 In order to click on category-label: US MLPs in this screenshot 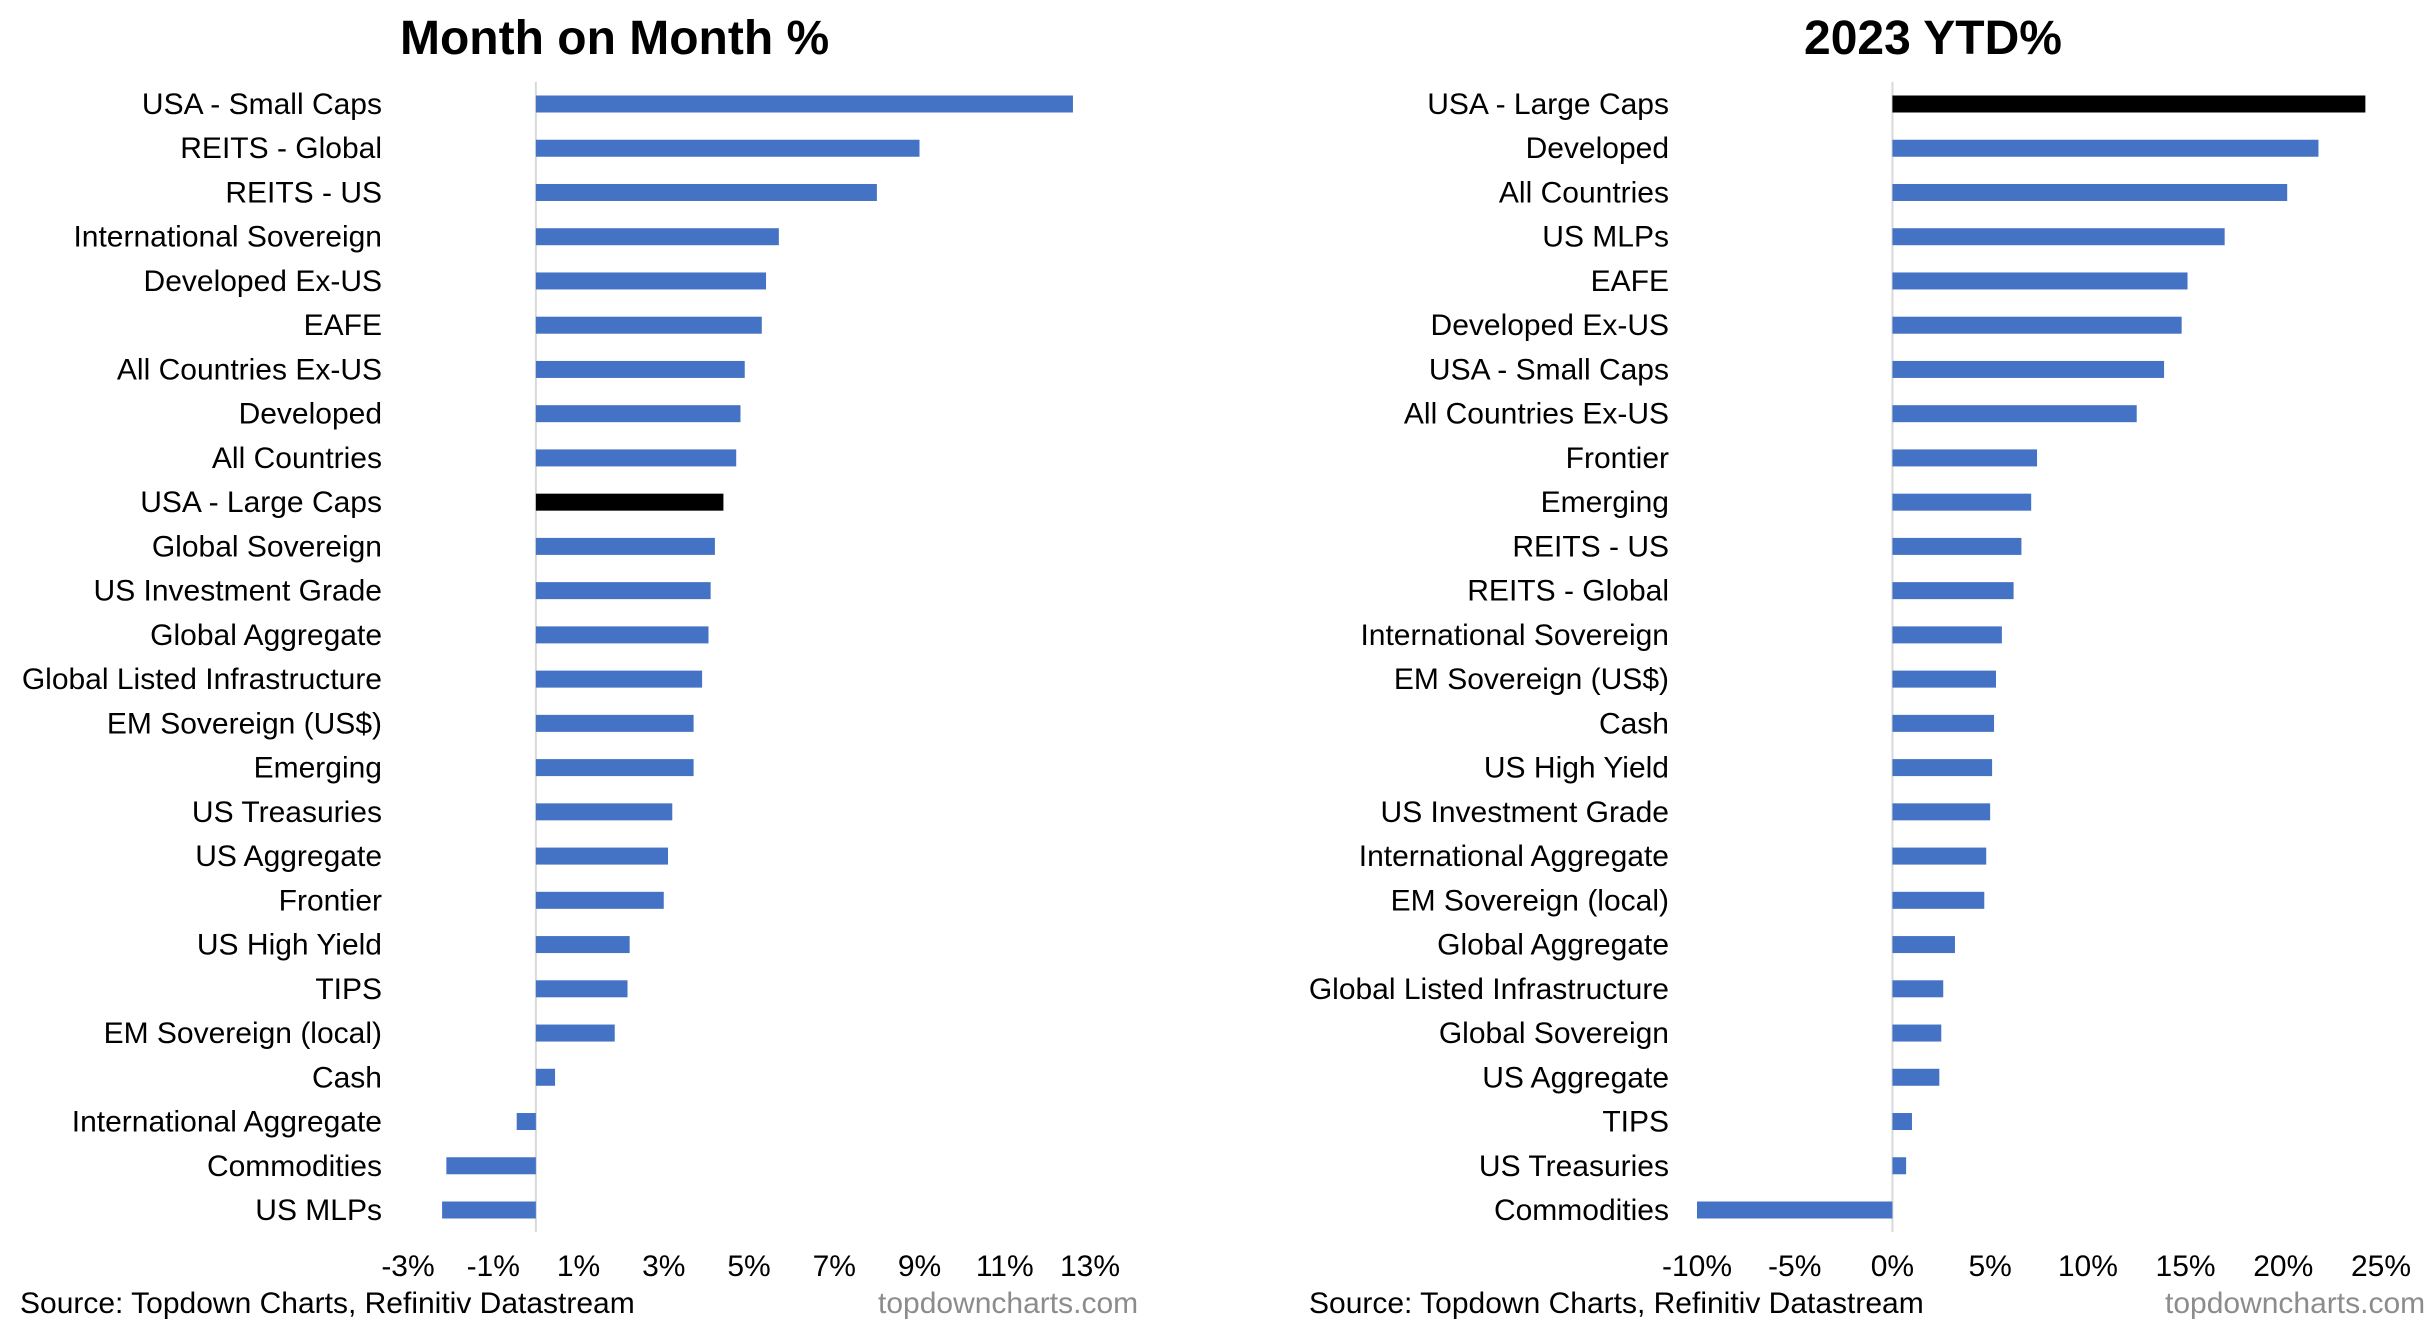, I will do `click(318, 1210)`.